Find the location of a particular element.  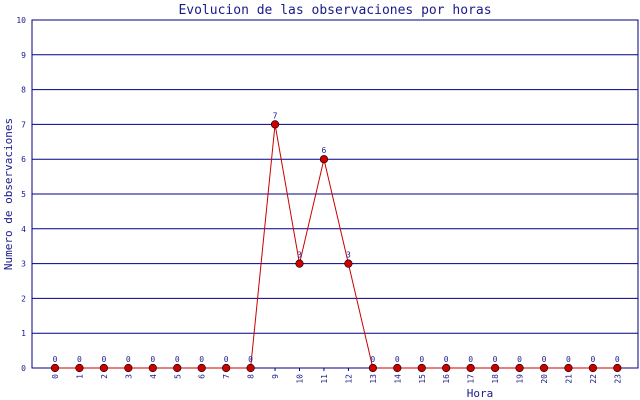

x-axis-label: Hora is located at coordinates (480, 393).